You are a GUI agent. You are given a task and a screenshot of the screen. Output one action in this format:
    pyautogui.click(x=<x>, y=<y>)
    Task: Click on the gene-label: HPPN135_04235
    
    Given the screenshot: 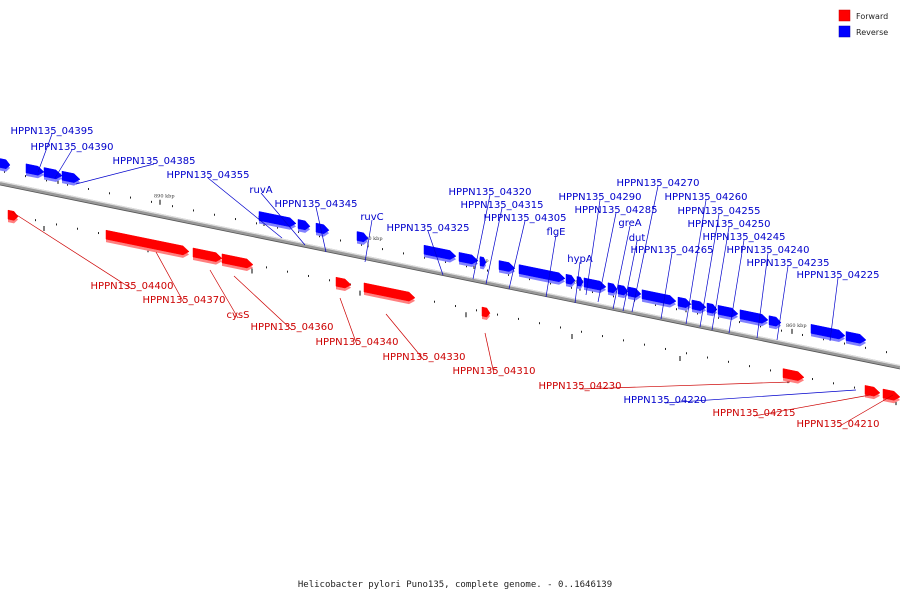 What is the action you would take?
    pyautogui.click(x=788, y=263)
    